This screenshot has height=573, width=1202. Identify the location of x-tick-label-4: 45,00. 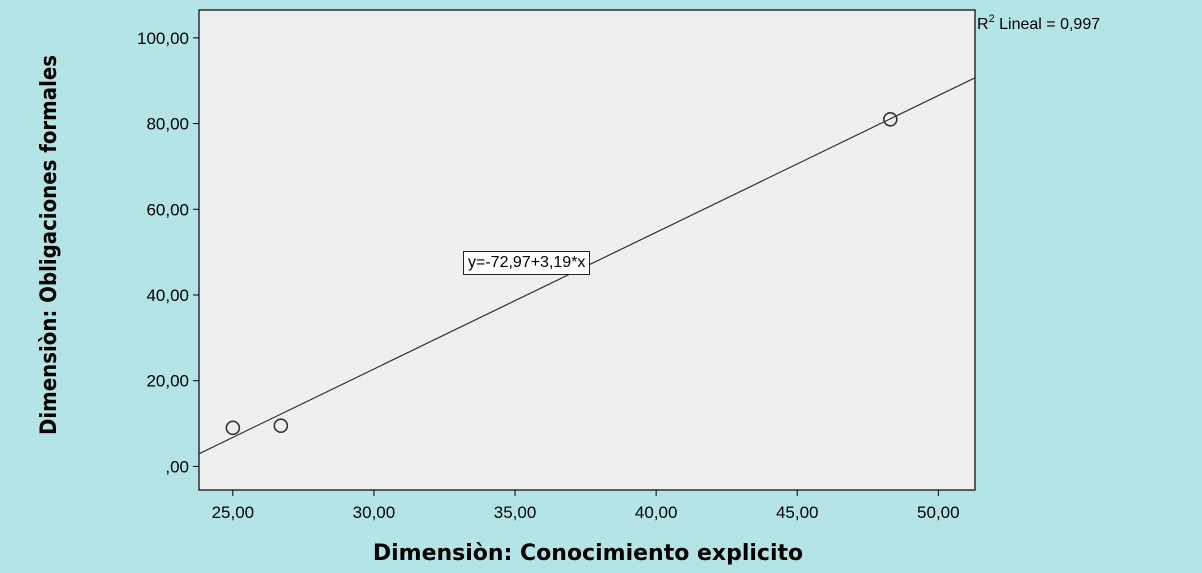
(797, 512).